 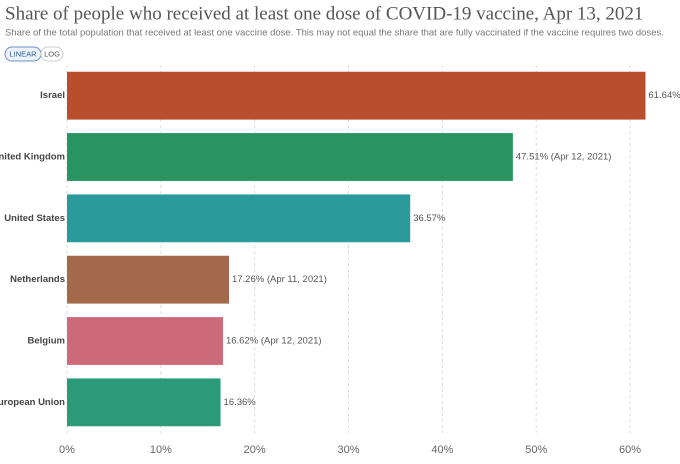 What do you see at coordinates (52, 95) in the screenshot?
I see `category-label: Israel` at bounding box center [52, 95].